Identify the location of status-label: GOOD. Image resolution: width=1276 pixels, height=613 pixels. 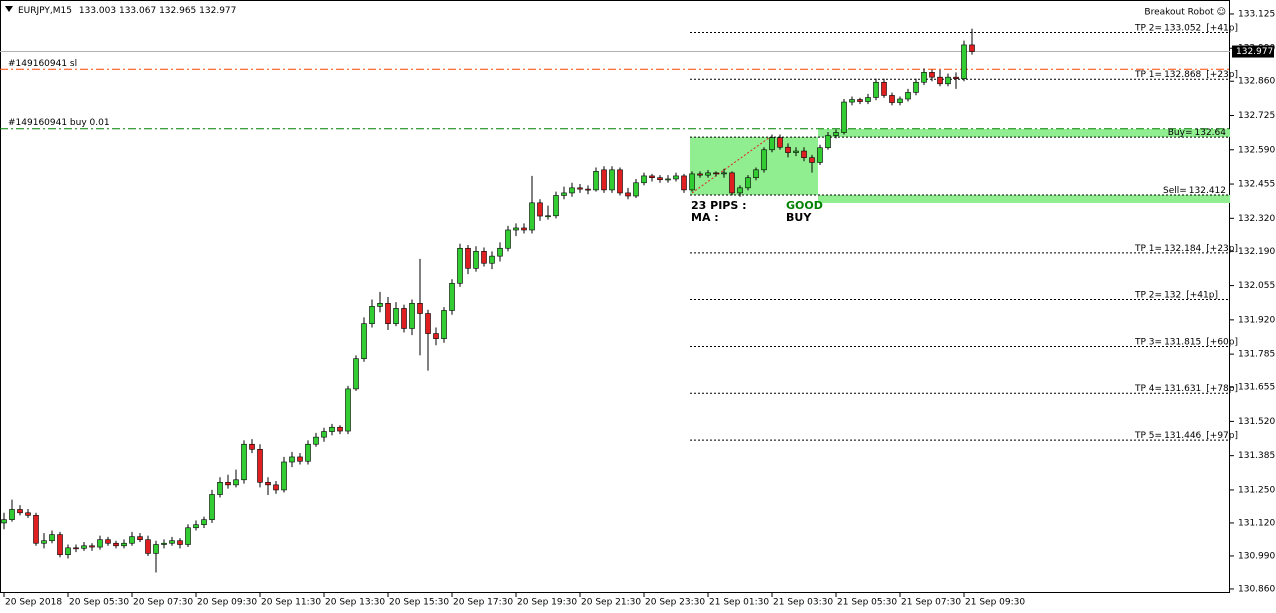
(804, 205).